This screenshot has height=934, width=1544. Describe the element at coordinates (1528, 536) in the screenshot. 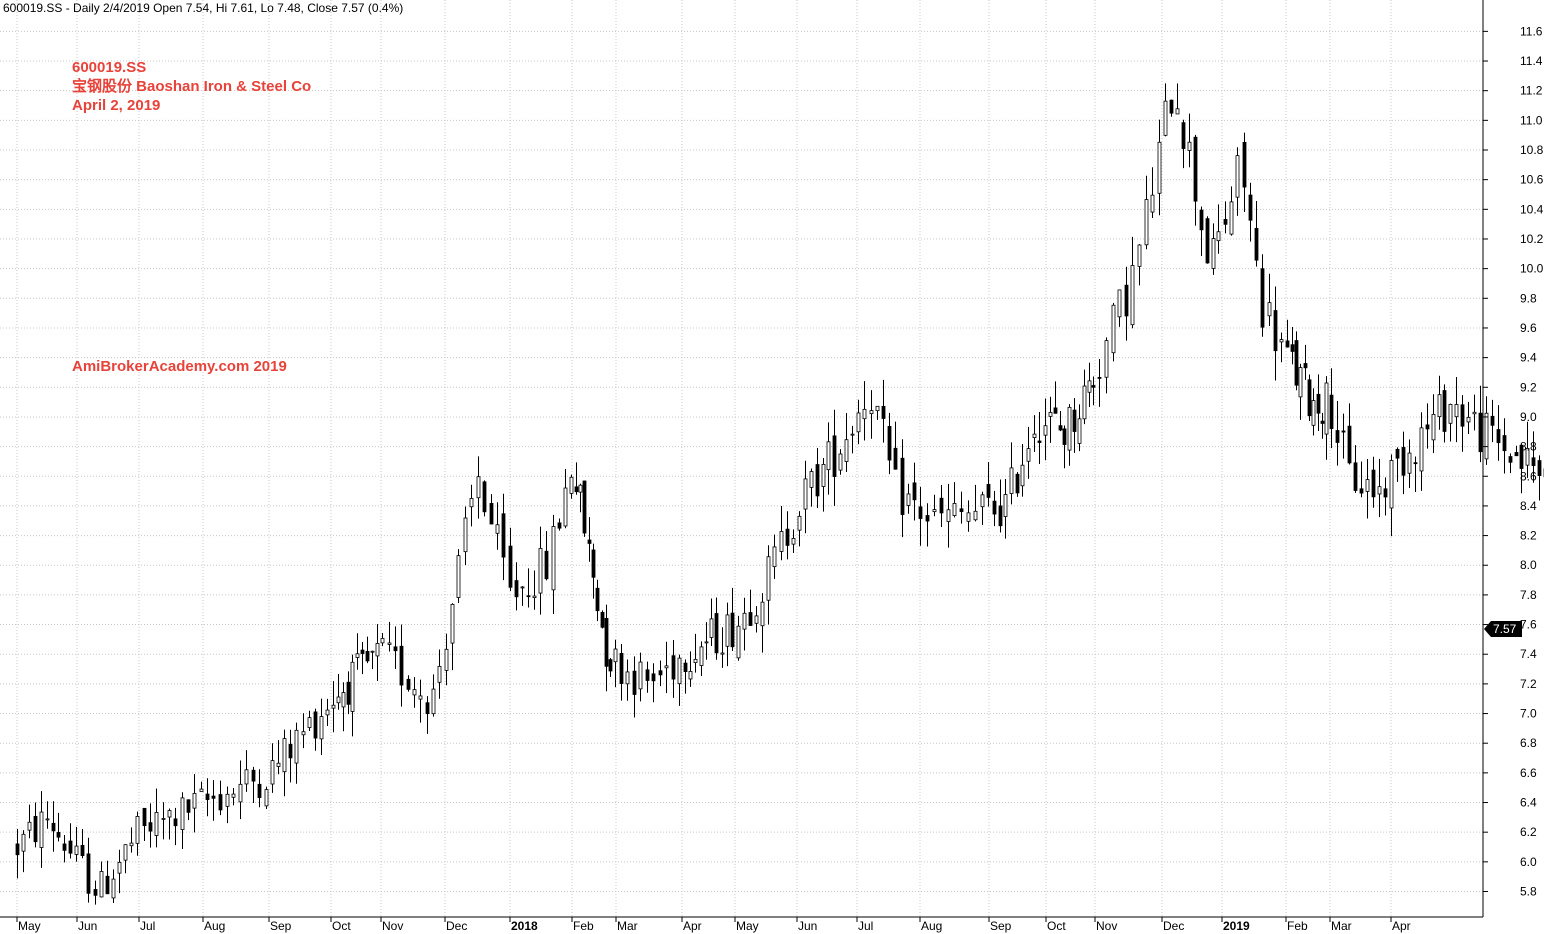

I see `y-tick-label: 8.2` at that location.